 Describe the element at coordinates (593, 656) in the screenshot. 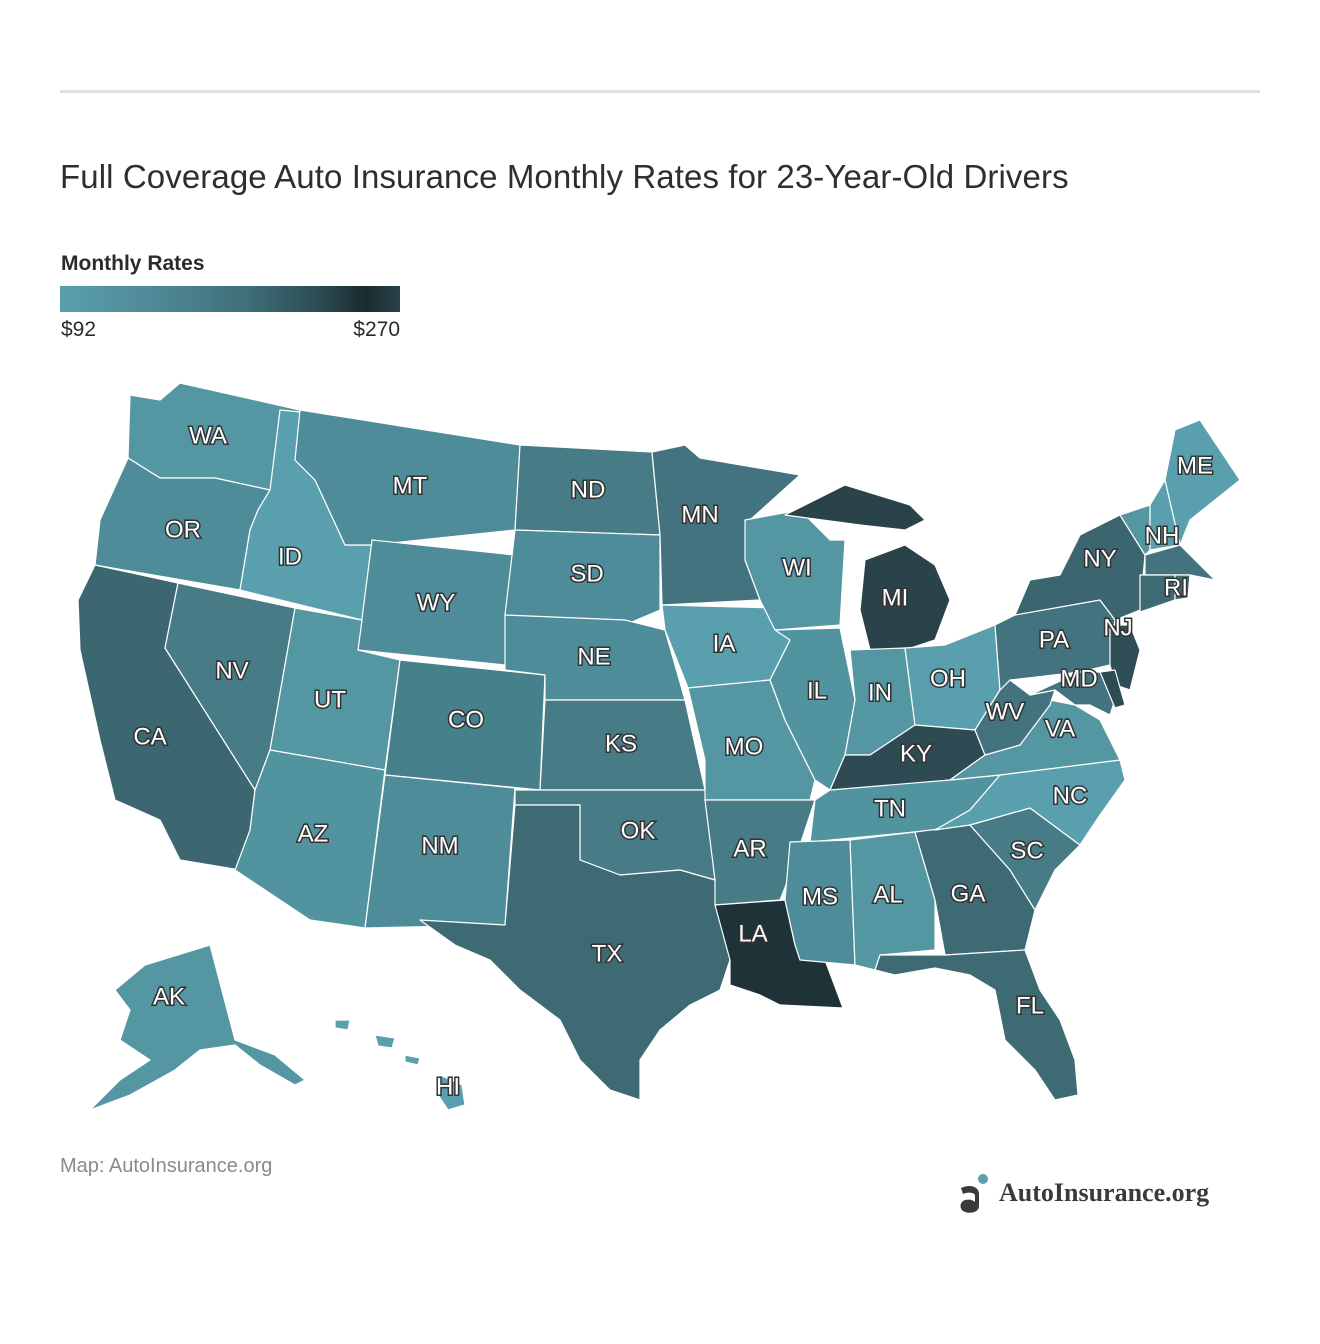

I see `state-label-NE: NE` at that location.